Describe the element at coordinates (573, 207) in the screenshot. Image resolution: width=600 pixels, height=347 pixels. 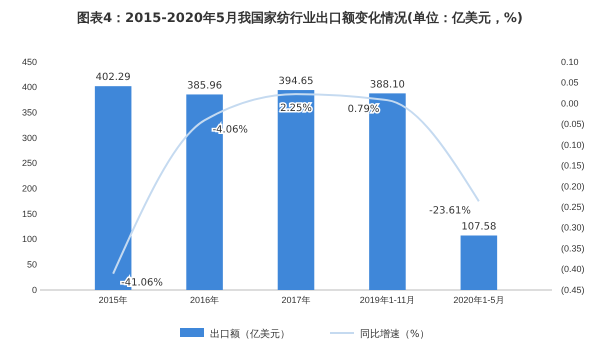
I see `y2-tick-label: (0.25)` at that location.